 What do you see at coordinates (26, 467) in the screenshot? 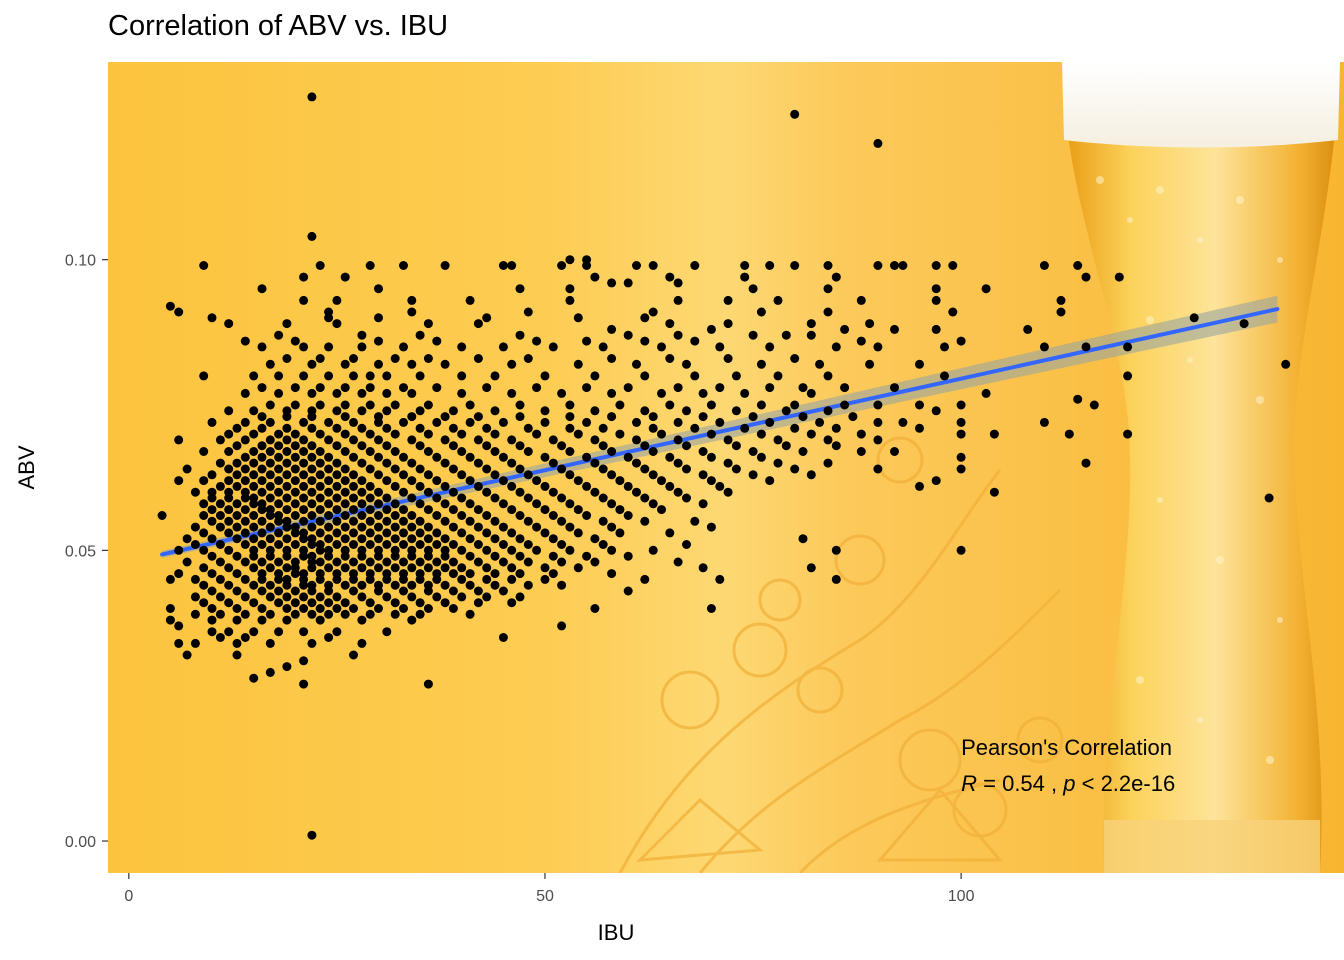
I see `y-axis-title: ABV` at bounding box center [26, 467].